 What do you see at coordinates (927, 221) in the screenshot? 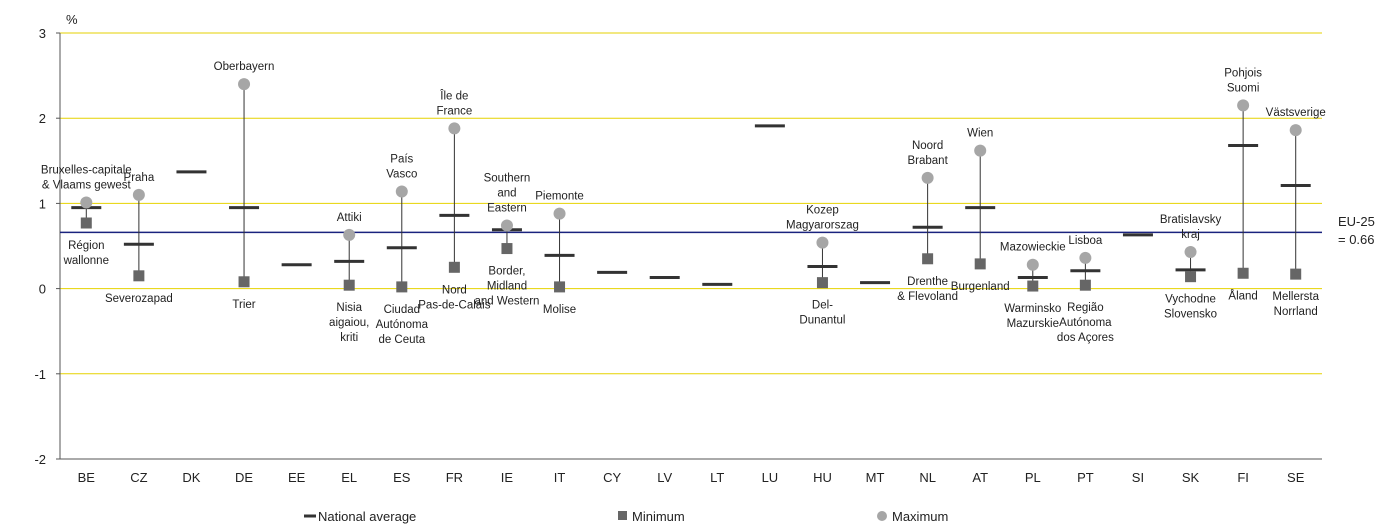
I see `country-group-nl: Noord Brabant Drenthe & Flevoland` at bounding box center [927, 221].